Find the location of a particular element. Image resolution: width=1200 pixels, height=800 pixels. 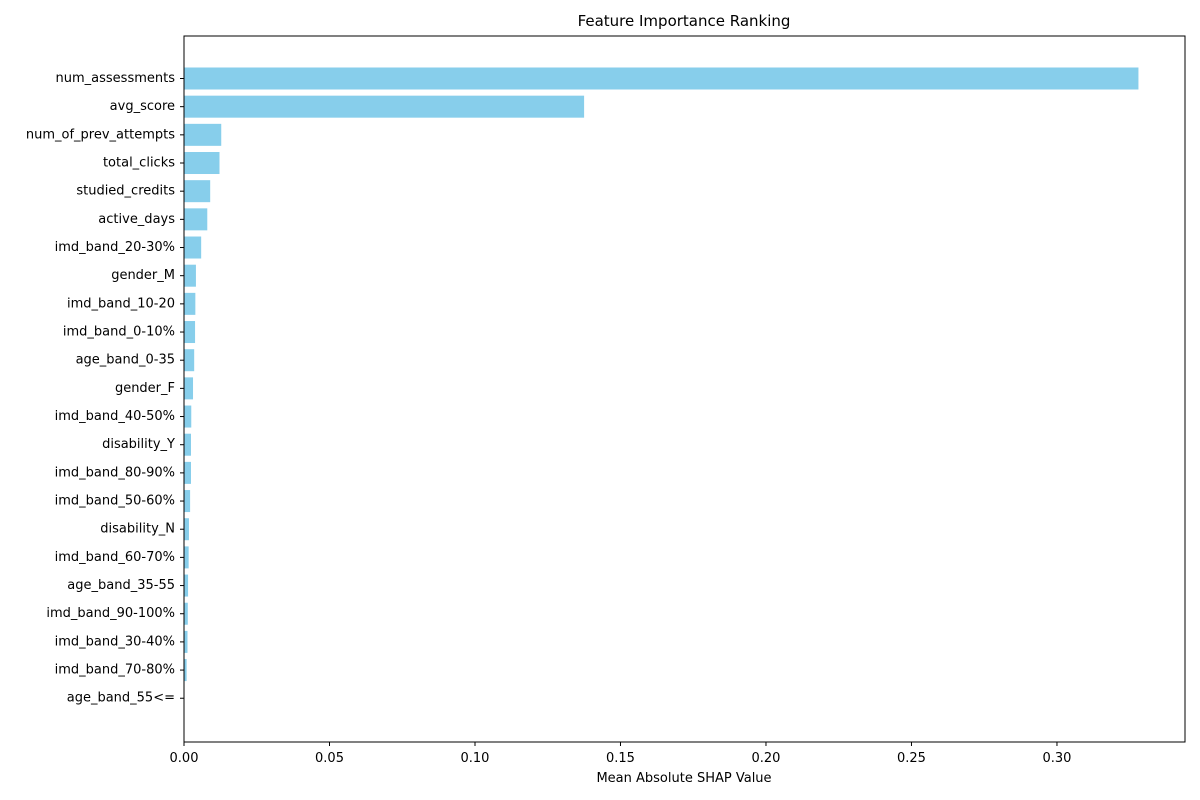

y-tick-label-19: imd_band_90-100% is located at coordinates (110, 613).